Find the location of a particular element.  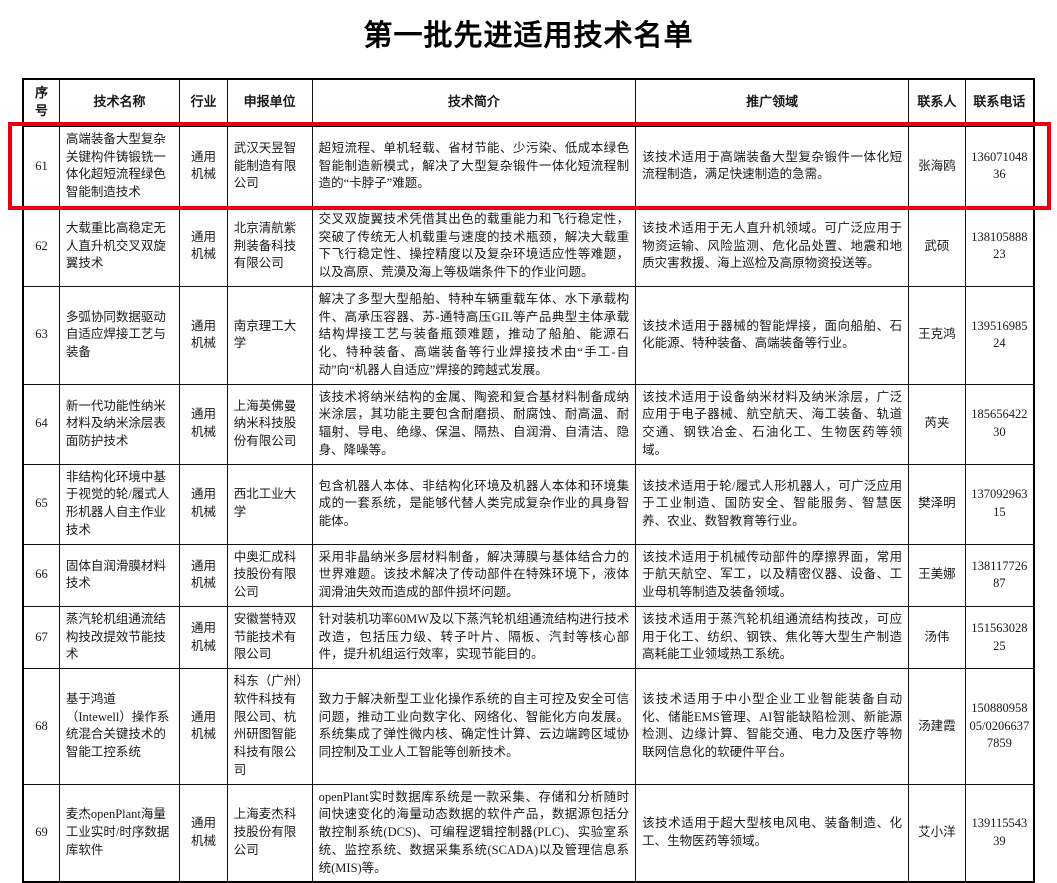

cell-contact-phone: 13607104836 is located at coordinates (999, 166).